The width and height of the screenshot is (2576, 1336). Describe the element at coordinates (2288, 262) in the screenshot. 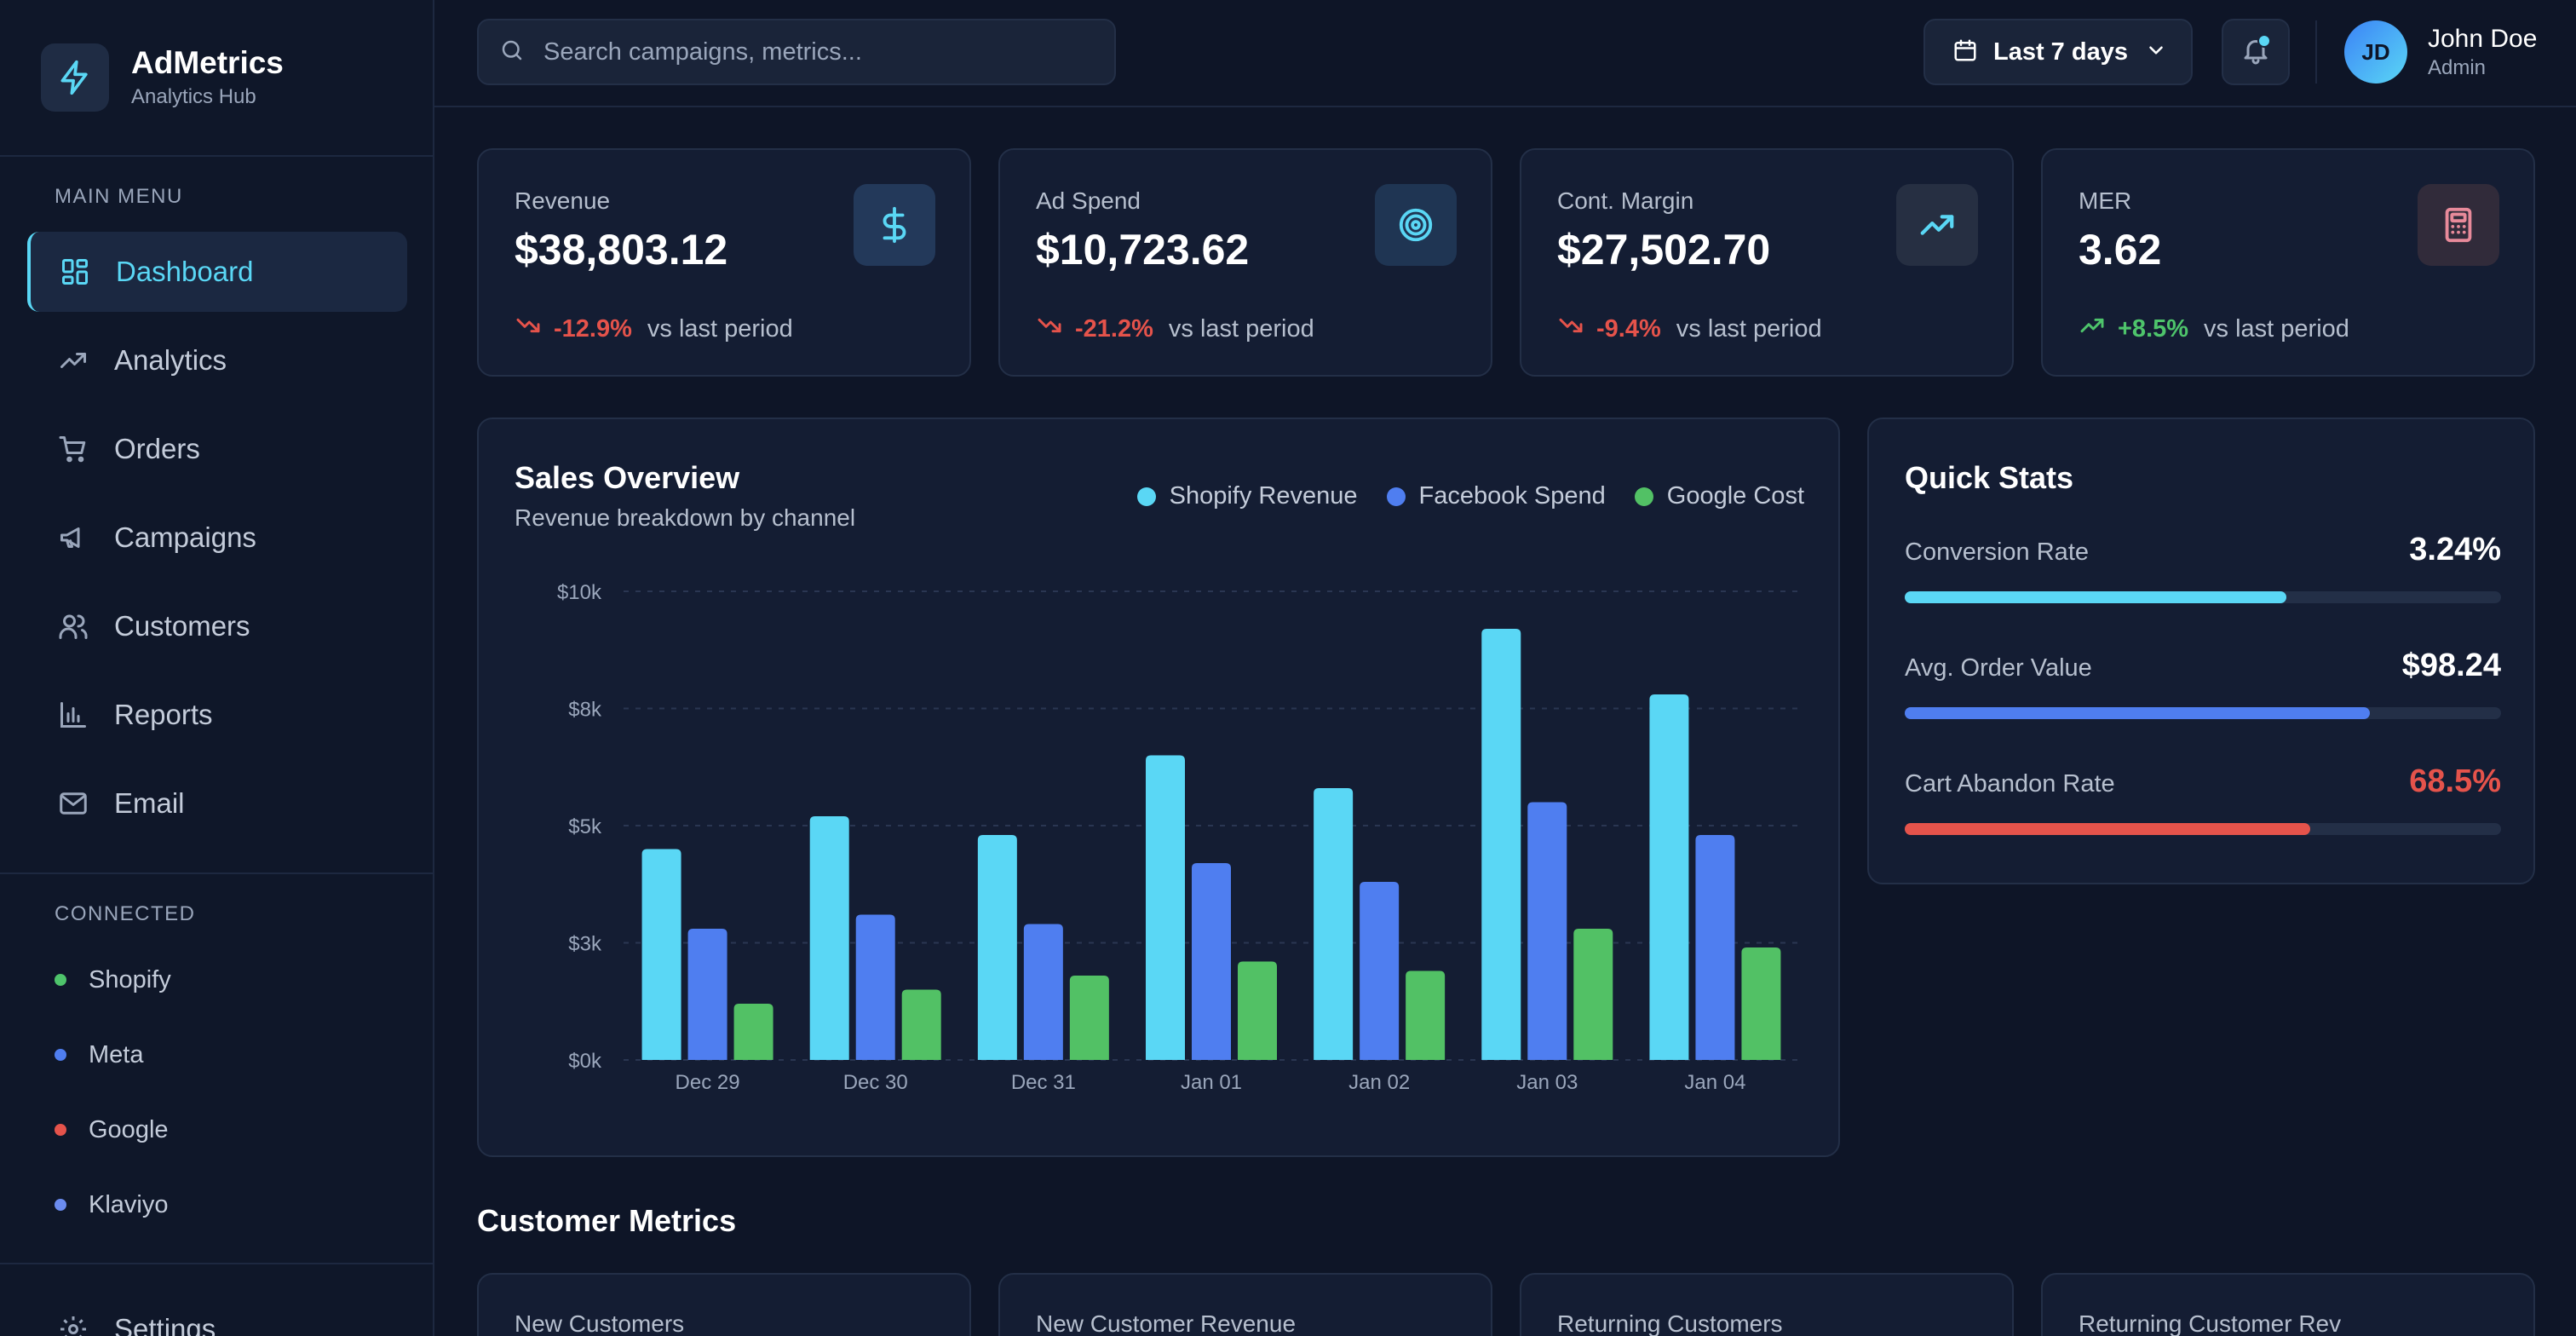

I see `kpi-card-mer: MER 3.62 +8.5% vs last period` at that location.